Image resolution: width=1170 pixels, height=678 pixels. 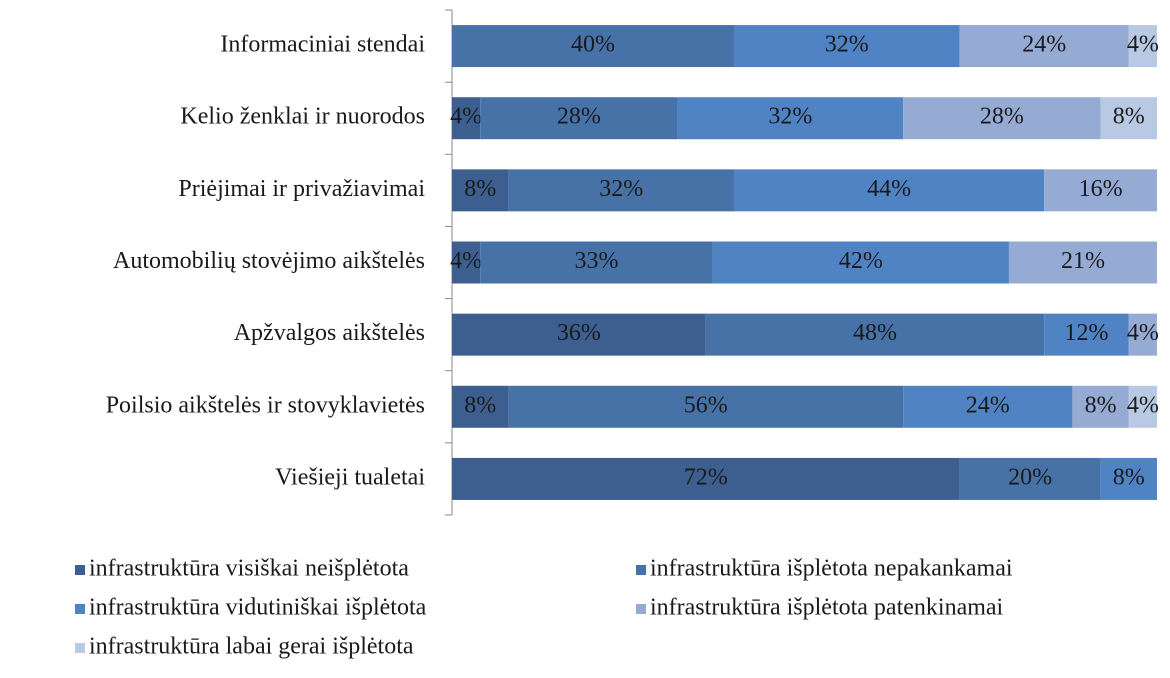 I want to click on legend-label: infrastruktūra išplėtota nepakankamai, so click(x=831, y=569).